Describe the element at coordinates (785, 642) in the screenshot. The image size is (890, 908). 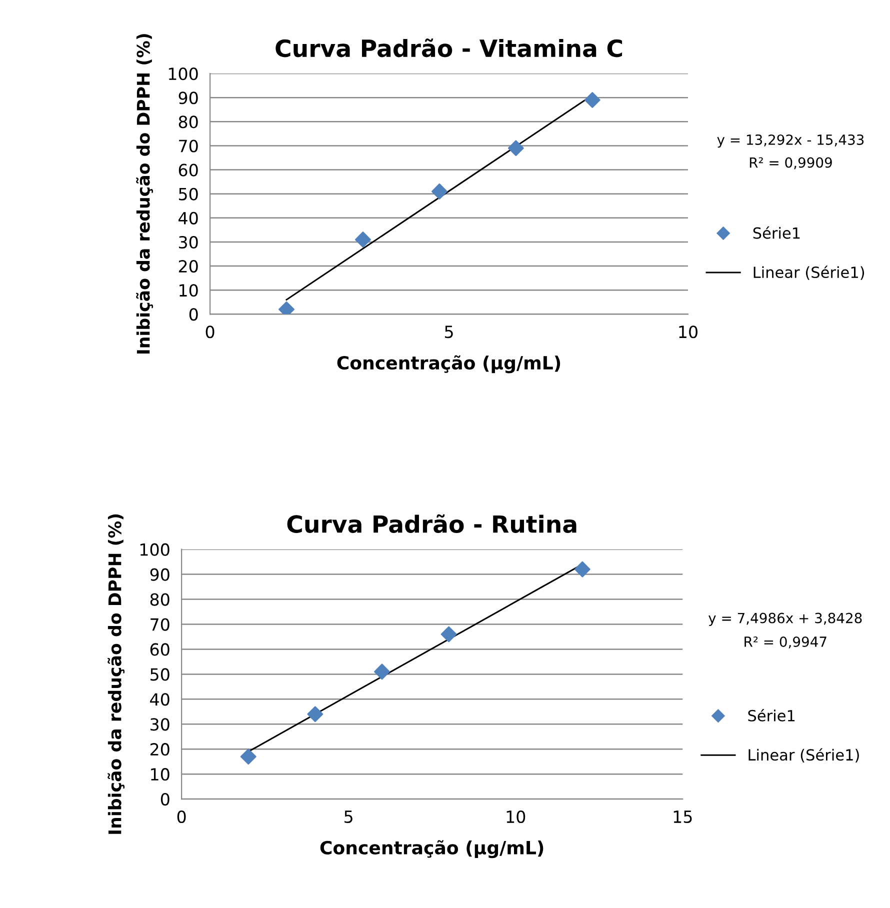
I see `text: R² = 0,9947` at that location.